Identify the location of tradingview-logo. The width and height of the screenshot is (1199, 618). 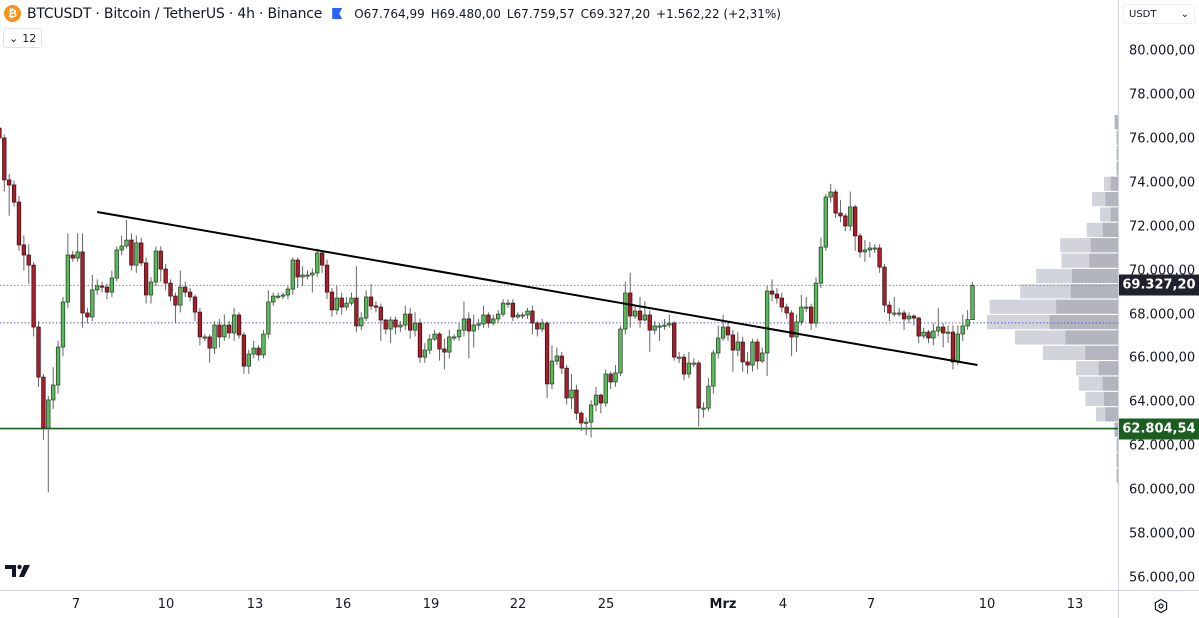
(19, 571).